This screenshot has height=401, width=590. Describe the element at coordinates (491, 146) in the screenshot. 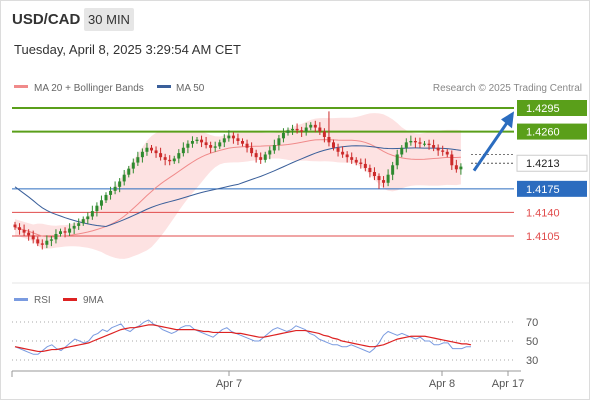

I see `forecast-arrow-shaft` at that location.